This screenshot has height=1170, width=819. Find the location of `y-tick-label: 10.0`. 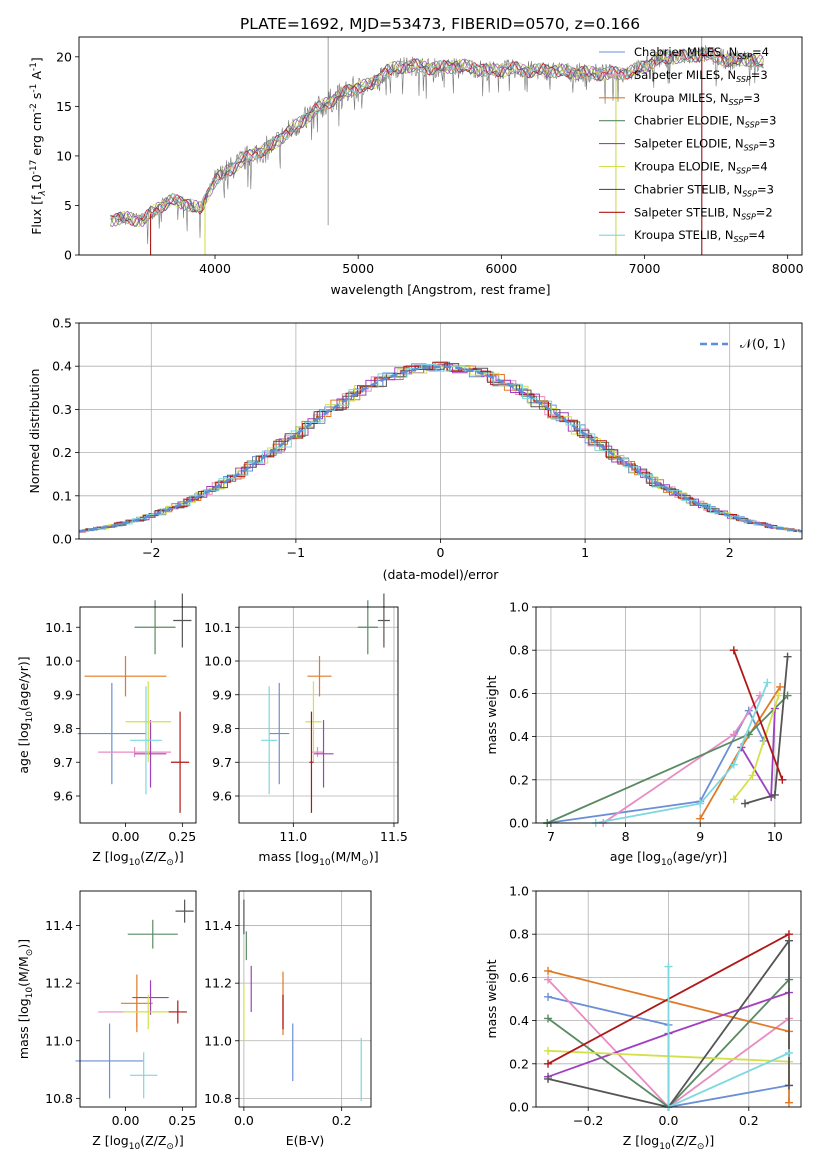

y-tick-label: 10.0 is located at coordinates (59, 661).